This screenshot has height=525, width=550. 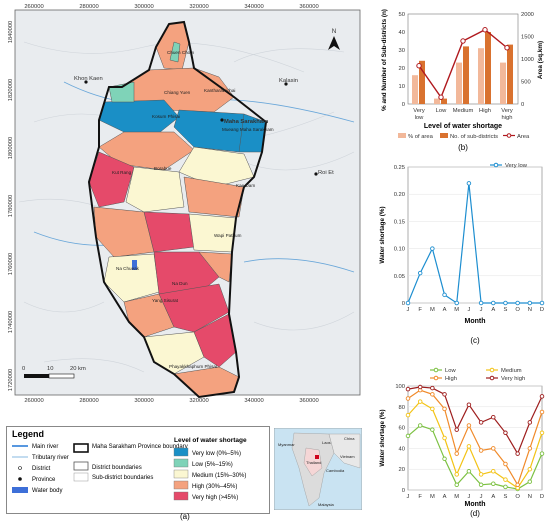 I want to click on svg-text:Maha Sarakham Province boundar: Maha Sarakham Province boundary, so click(x=140, y=447).